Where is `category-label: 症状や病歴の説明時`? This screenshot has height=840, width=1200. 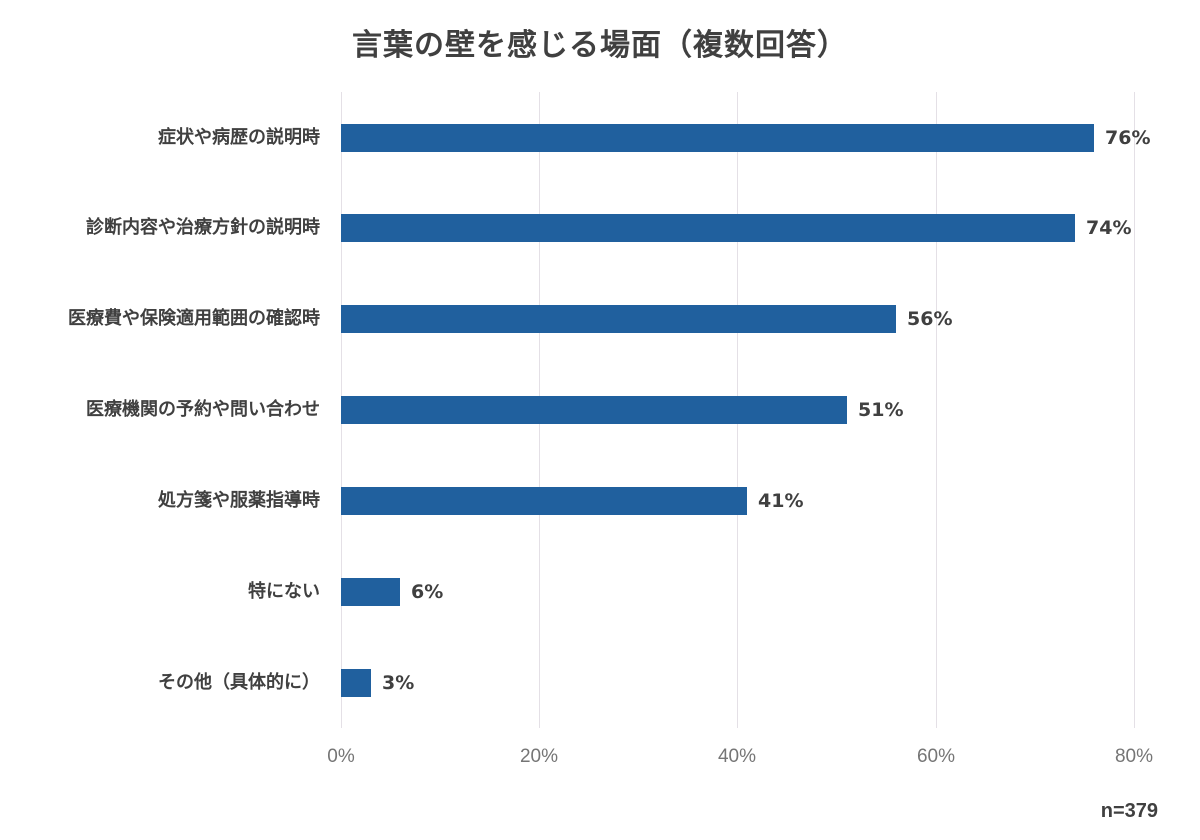 category-label: 症状や病歴の説明時 is located at coordinates (239, 137).